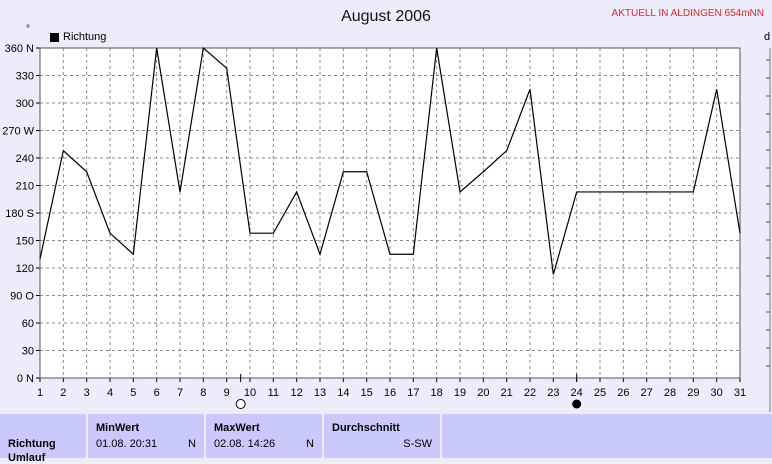  Describe the element at coordinates (25, 77) in the screenshot. I see `y-tick-label: 330` at that location.